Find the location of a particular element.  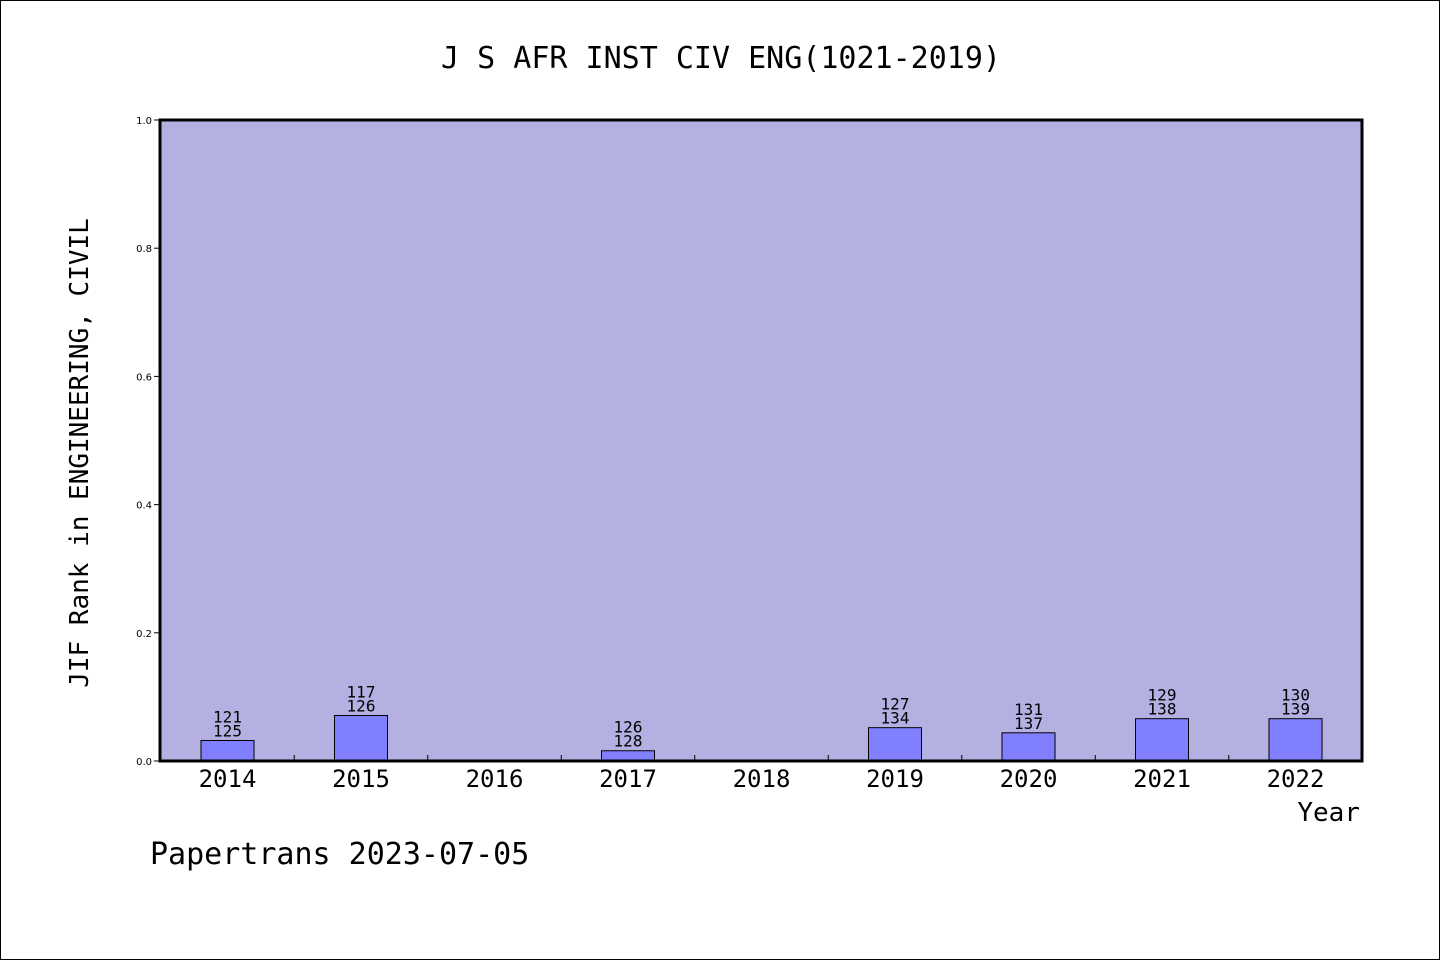

bar-rank-label: 130 is located at coordinates (1295, 695).